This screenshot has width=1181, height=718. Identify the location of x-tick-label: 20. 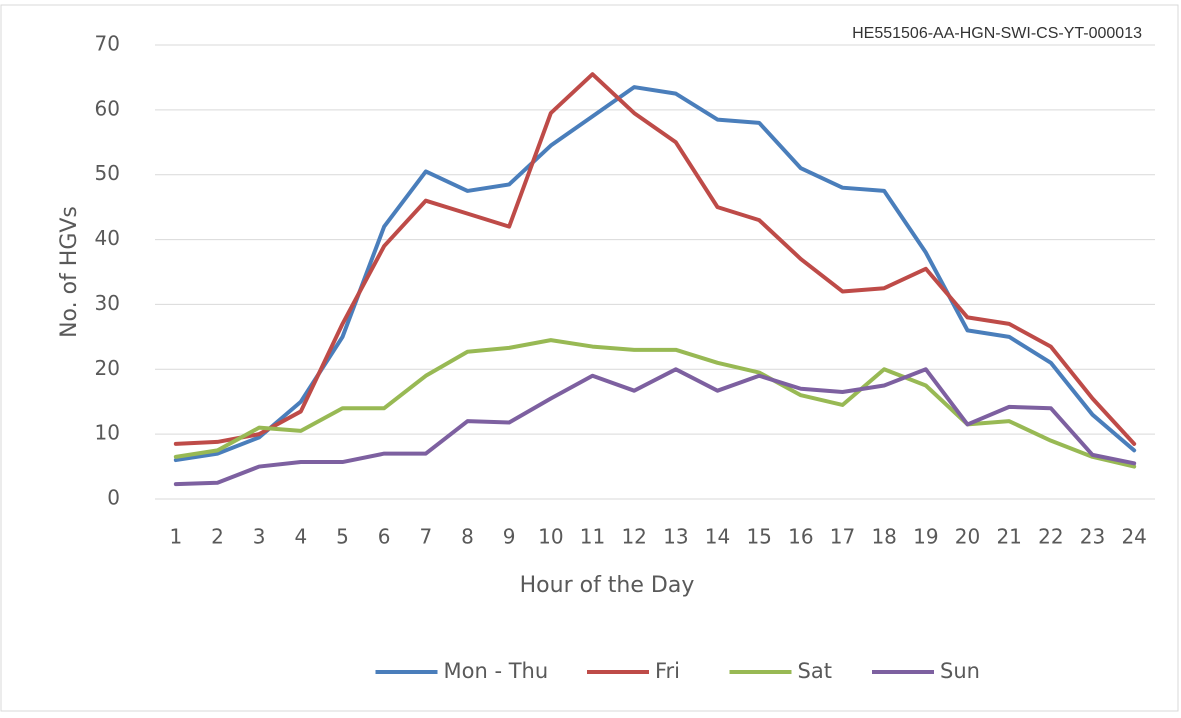
(967, 537).